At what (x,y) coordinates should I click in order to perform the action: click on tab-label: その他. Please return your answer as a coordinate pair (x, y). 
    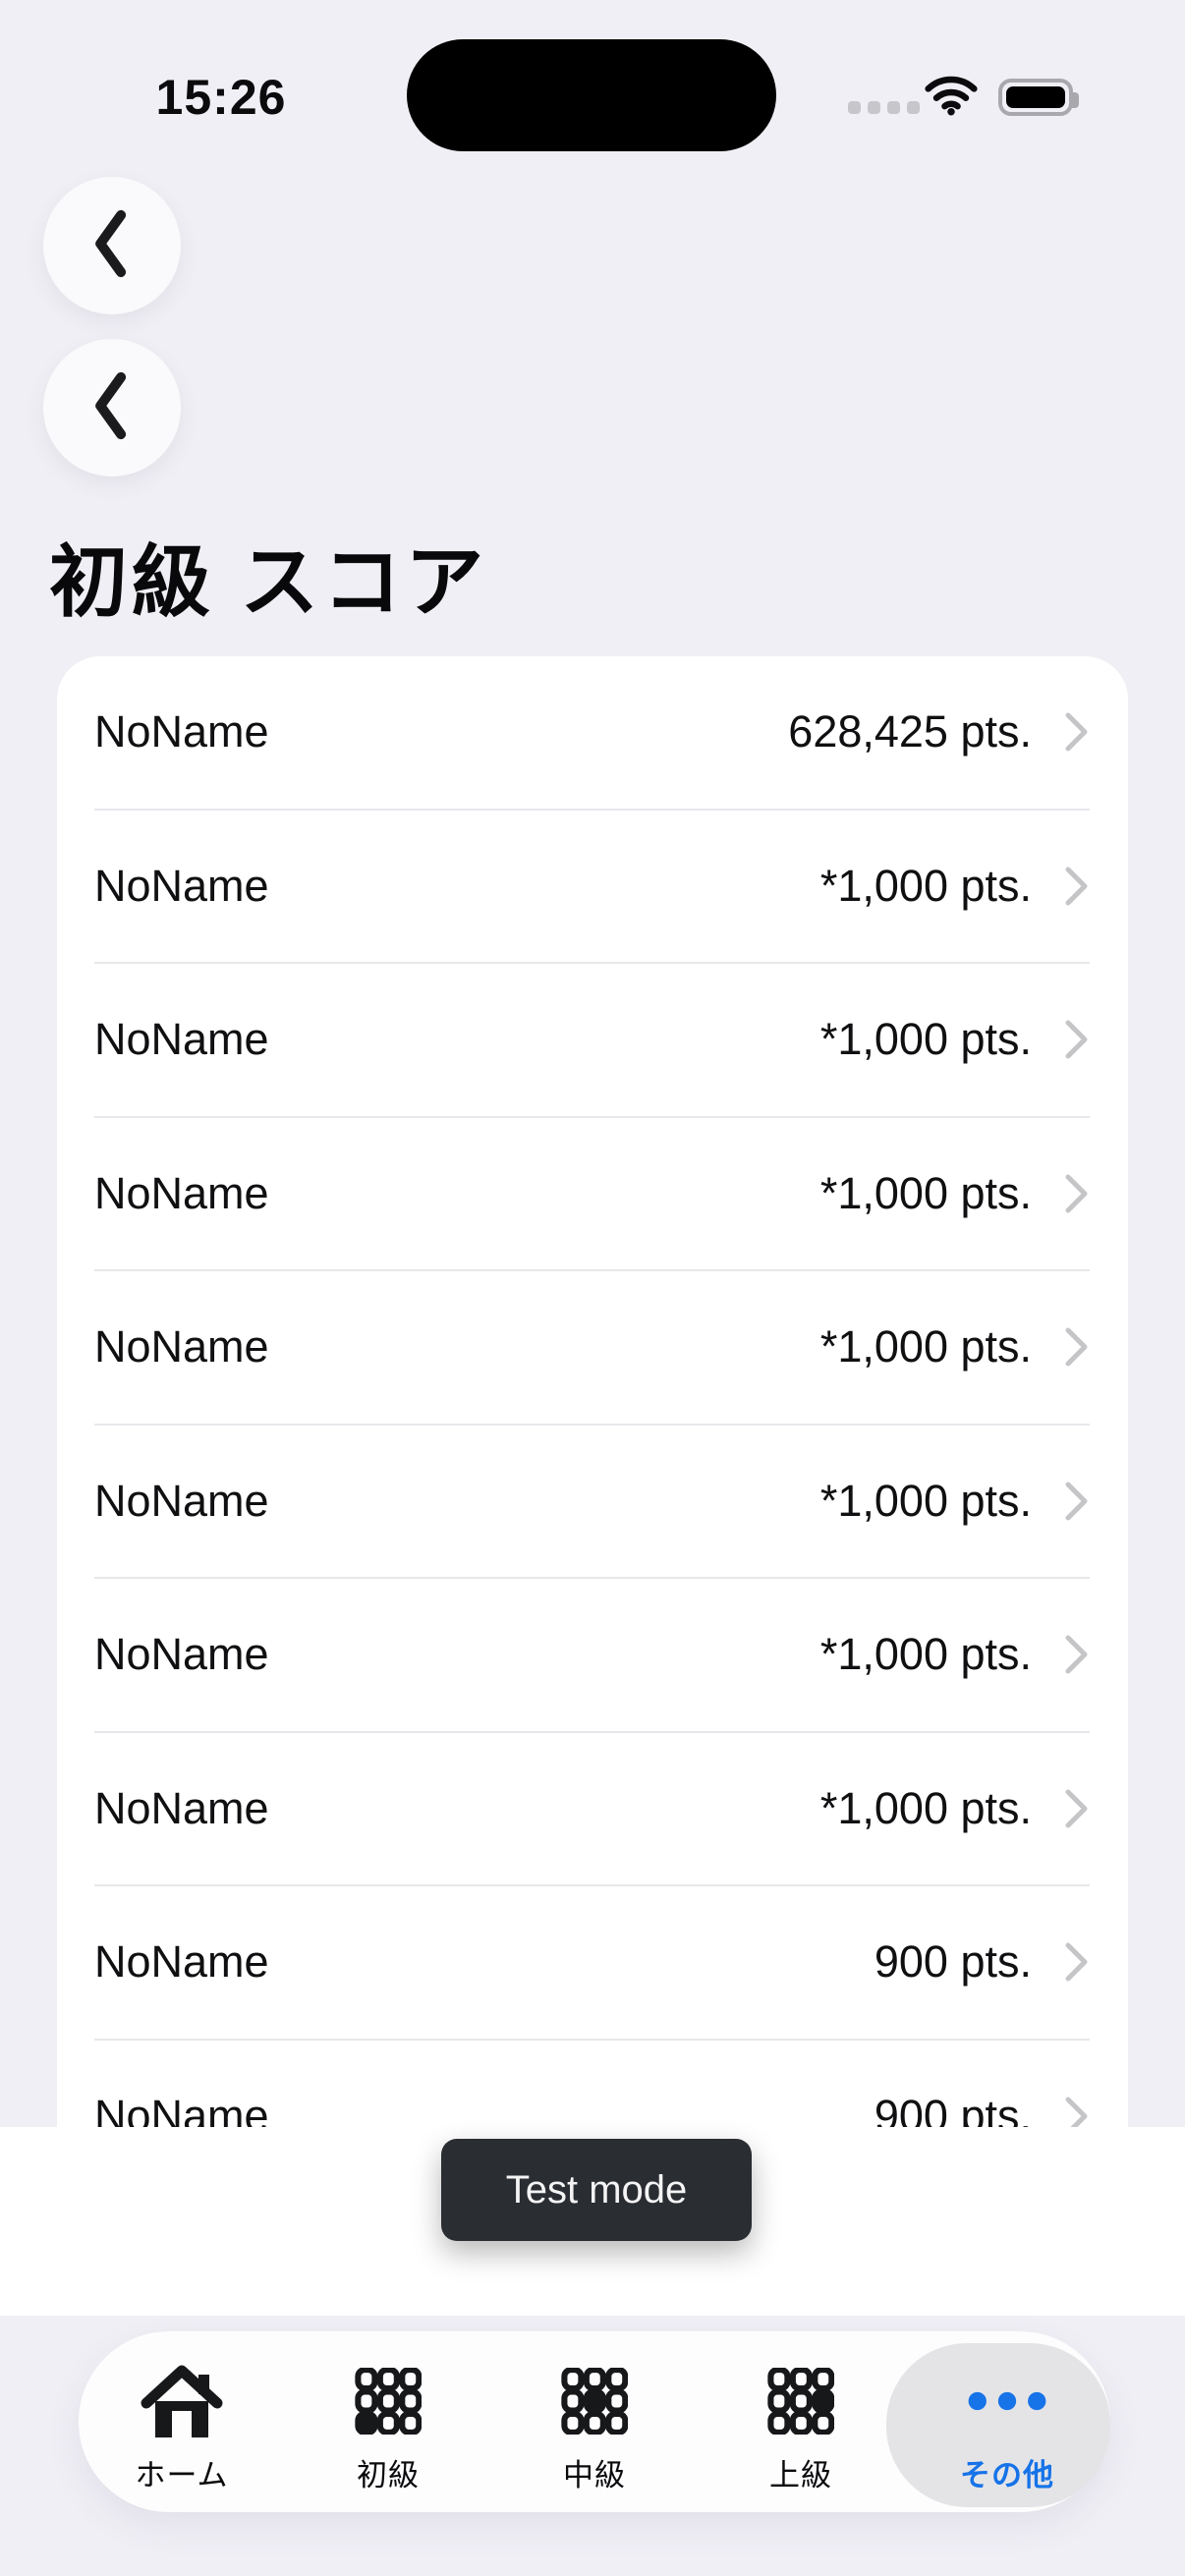
    Looking at the image, I should click on (1007, 2475).